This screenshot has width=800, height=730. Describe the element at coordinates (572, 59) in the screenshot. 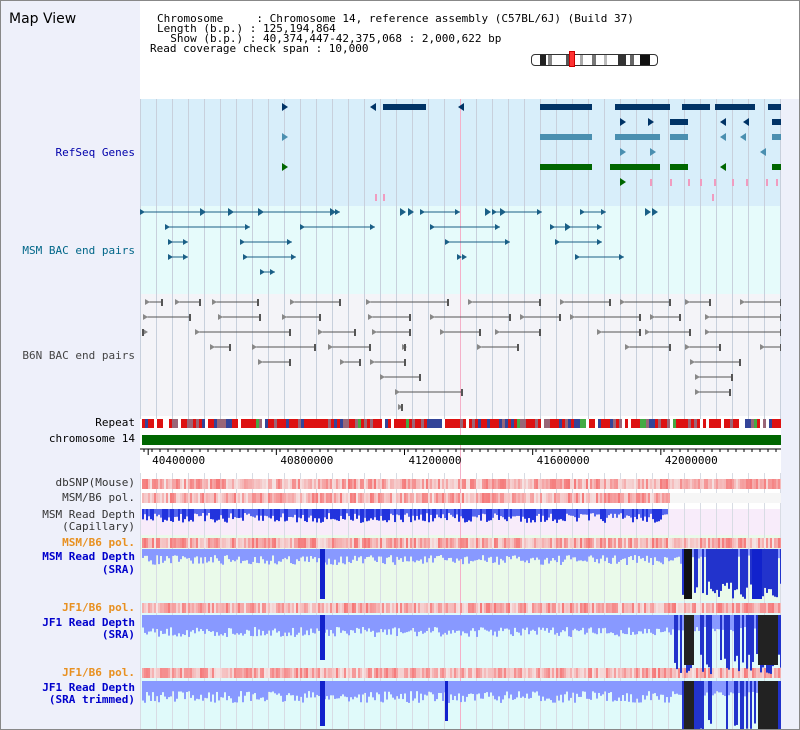

I see `ideogram-position-marker` at that location.